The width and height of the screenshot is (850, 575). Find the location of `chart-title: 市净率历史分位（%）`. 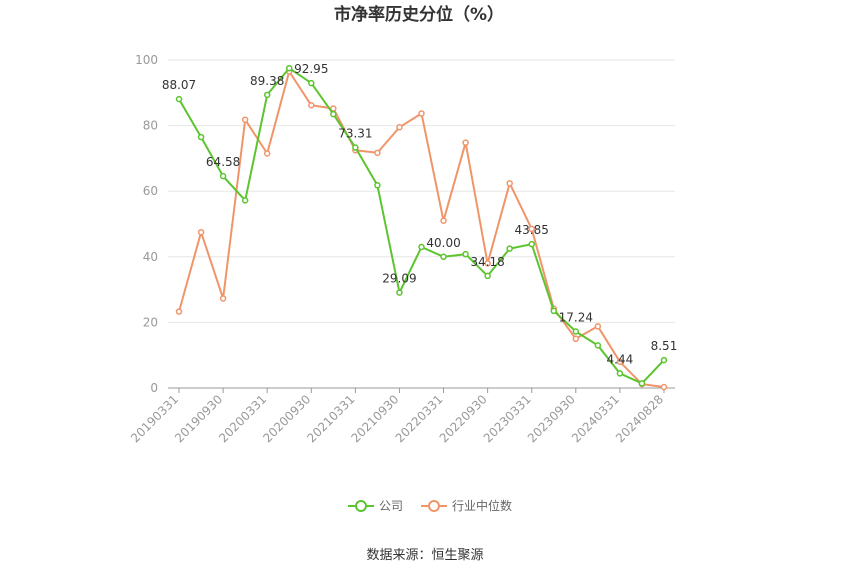

chart-title: 市净率历史分位（%） is located at coordinates (419, 14).